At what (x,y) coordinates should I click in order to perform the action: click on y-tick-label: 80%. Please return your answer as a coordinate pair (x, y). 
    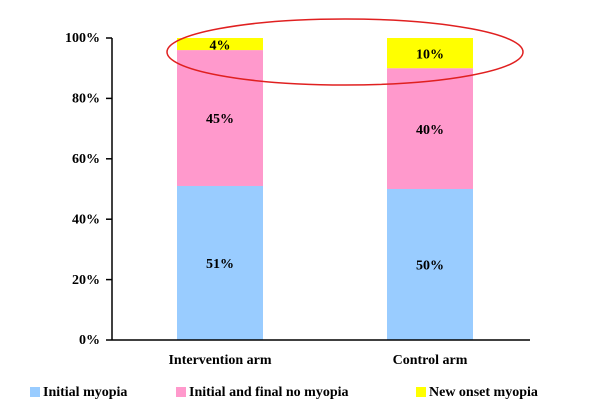
    Looking at the image, I should click on (86, 99).